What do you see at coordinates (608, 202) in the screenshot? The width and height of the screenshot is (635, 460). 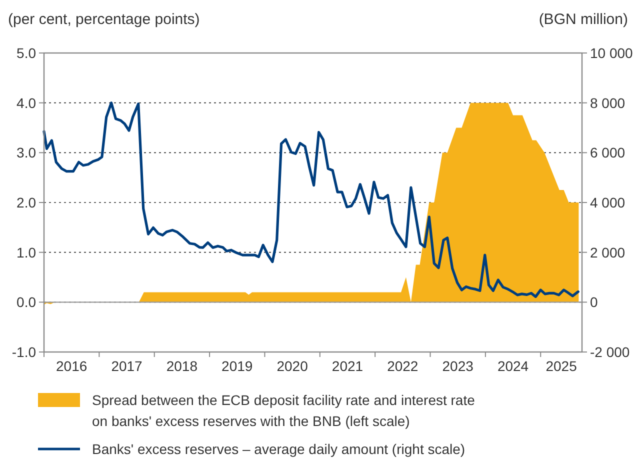 I see `y2-tick-label: 4 000` at bounding box center [608, 202].